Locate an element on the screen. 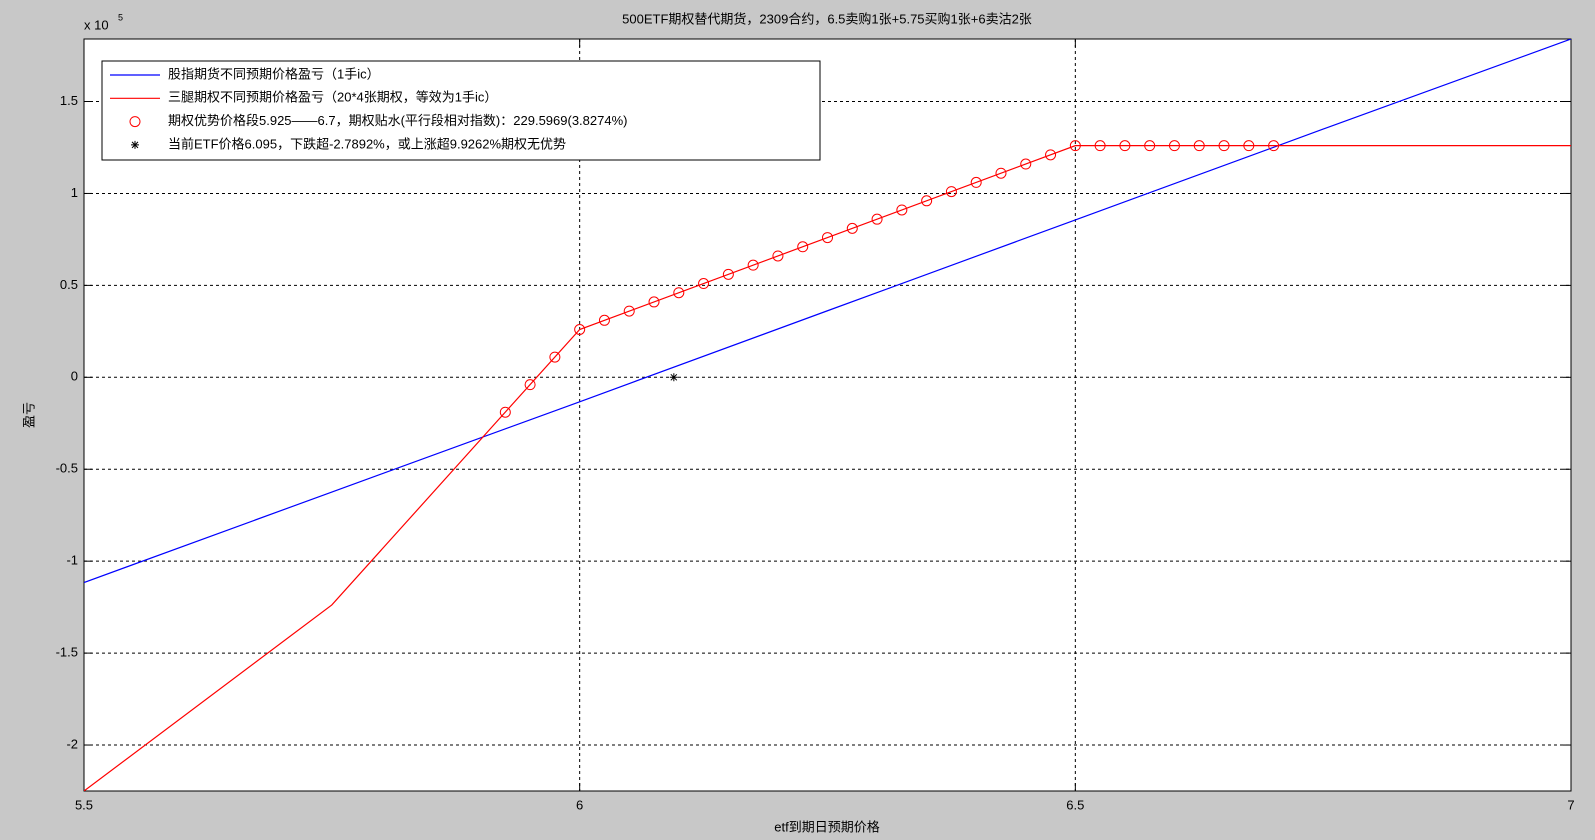  x-tick-label: 7 is located at coordinates (1570, 804).